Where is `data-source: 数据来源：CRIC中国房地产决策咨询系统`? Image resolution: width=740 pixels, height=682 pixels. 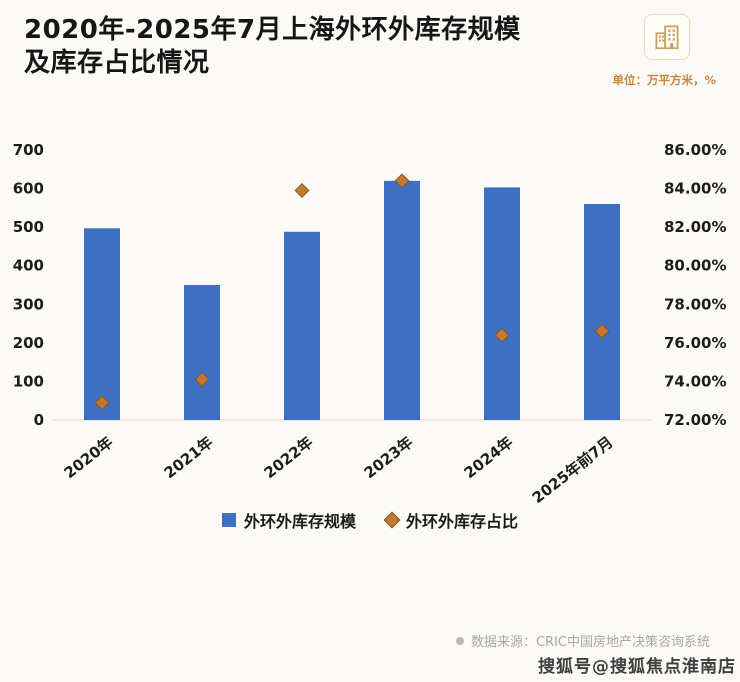
data-source: 数据来源：CRIC中国房地产决策咨询系统 is located at coordinates (582, 640).